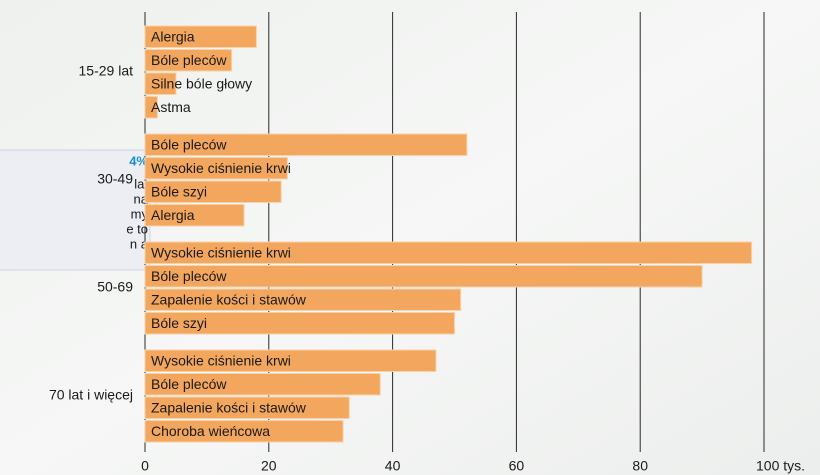 This screenshot has height=475, width=820. Describe the element at coordinates (145, 466) in the screenshot. I see `x-tick-label: 0` at that location.